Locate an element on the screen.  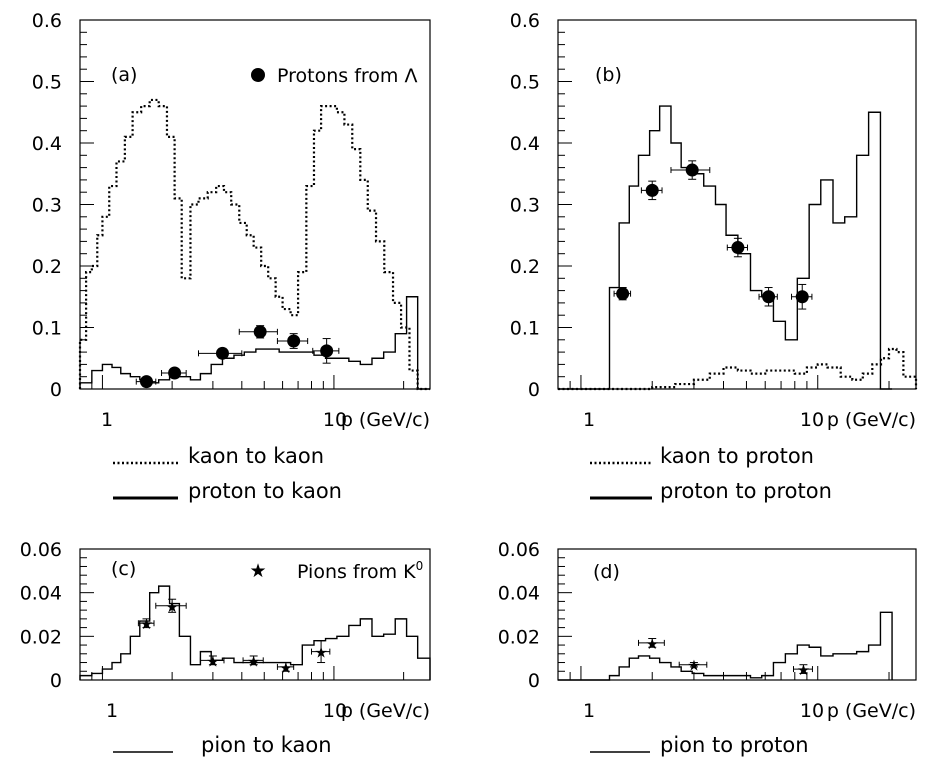
legend-label-pions-text: Pions from K is located at coordinates (356, 572).